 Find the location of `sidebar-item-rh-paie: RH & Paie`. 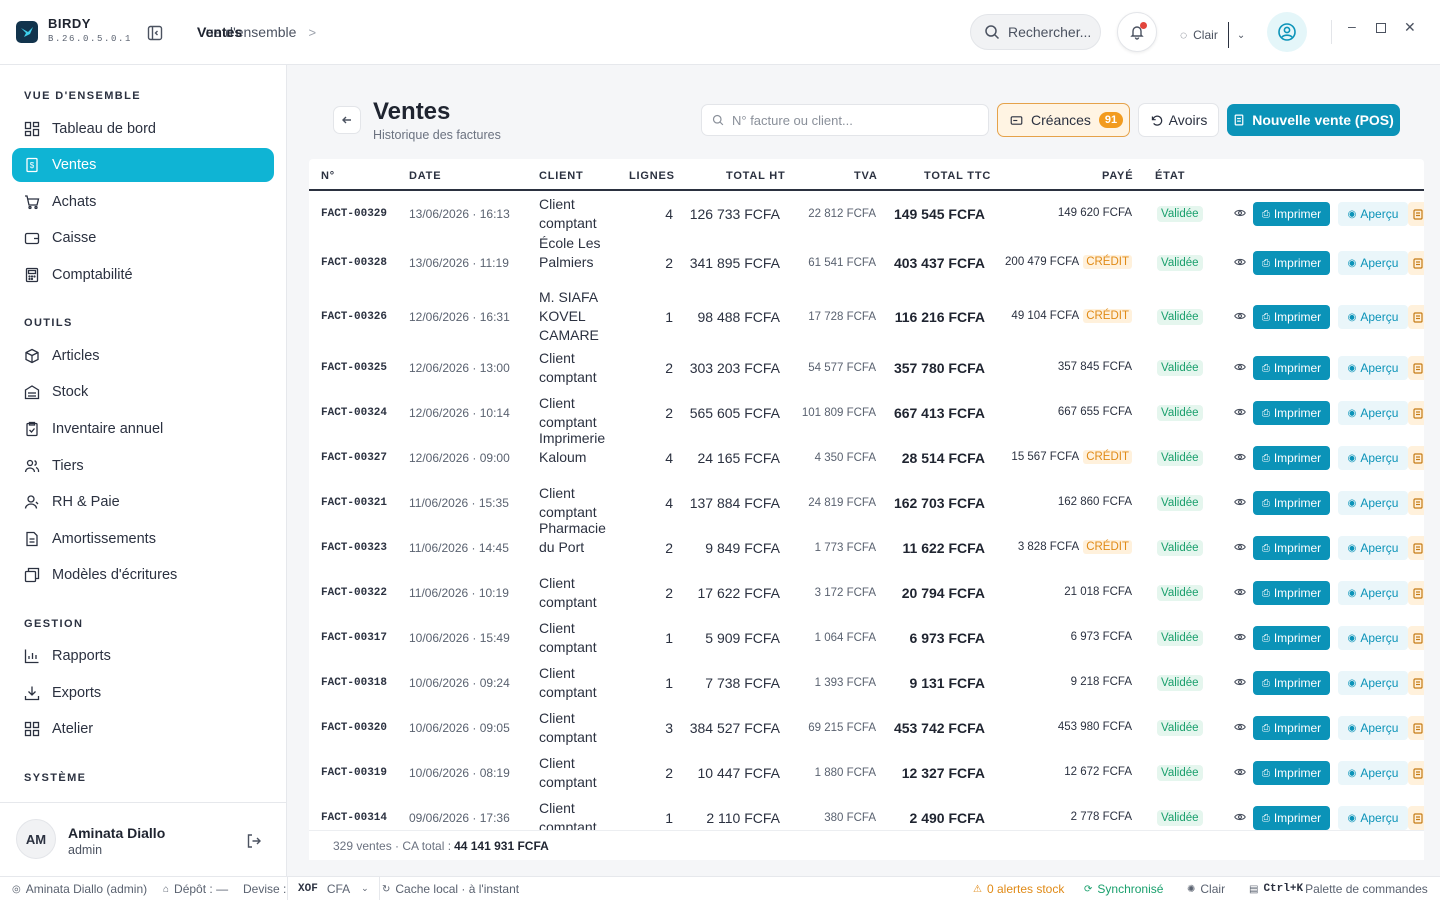

sidebar-item-rh-paie: RH & Paie is located at coordinates (143, 502).